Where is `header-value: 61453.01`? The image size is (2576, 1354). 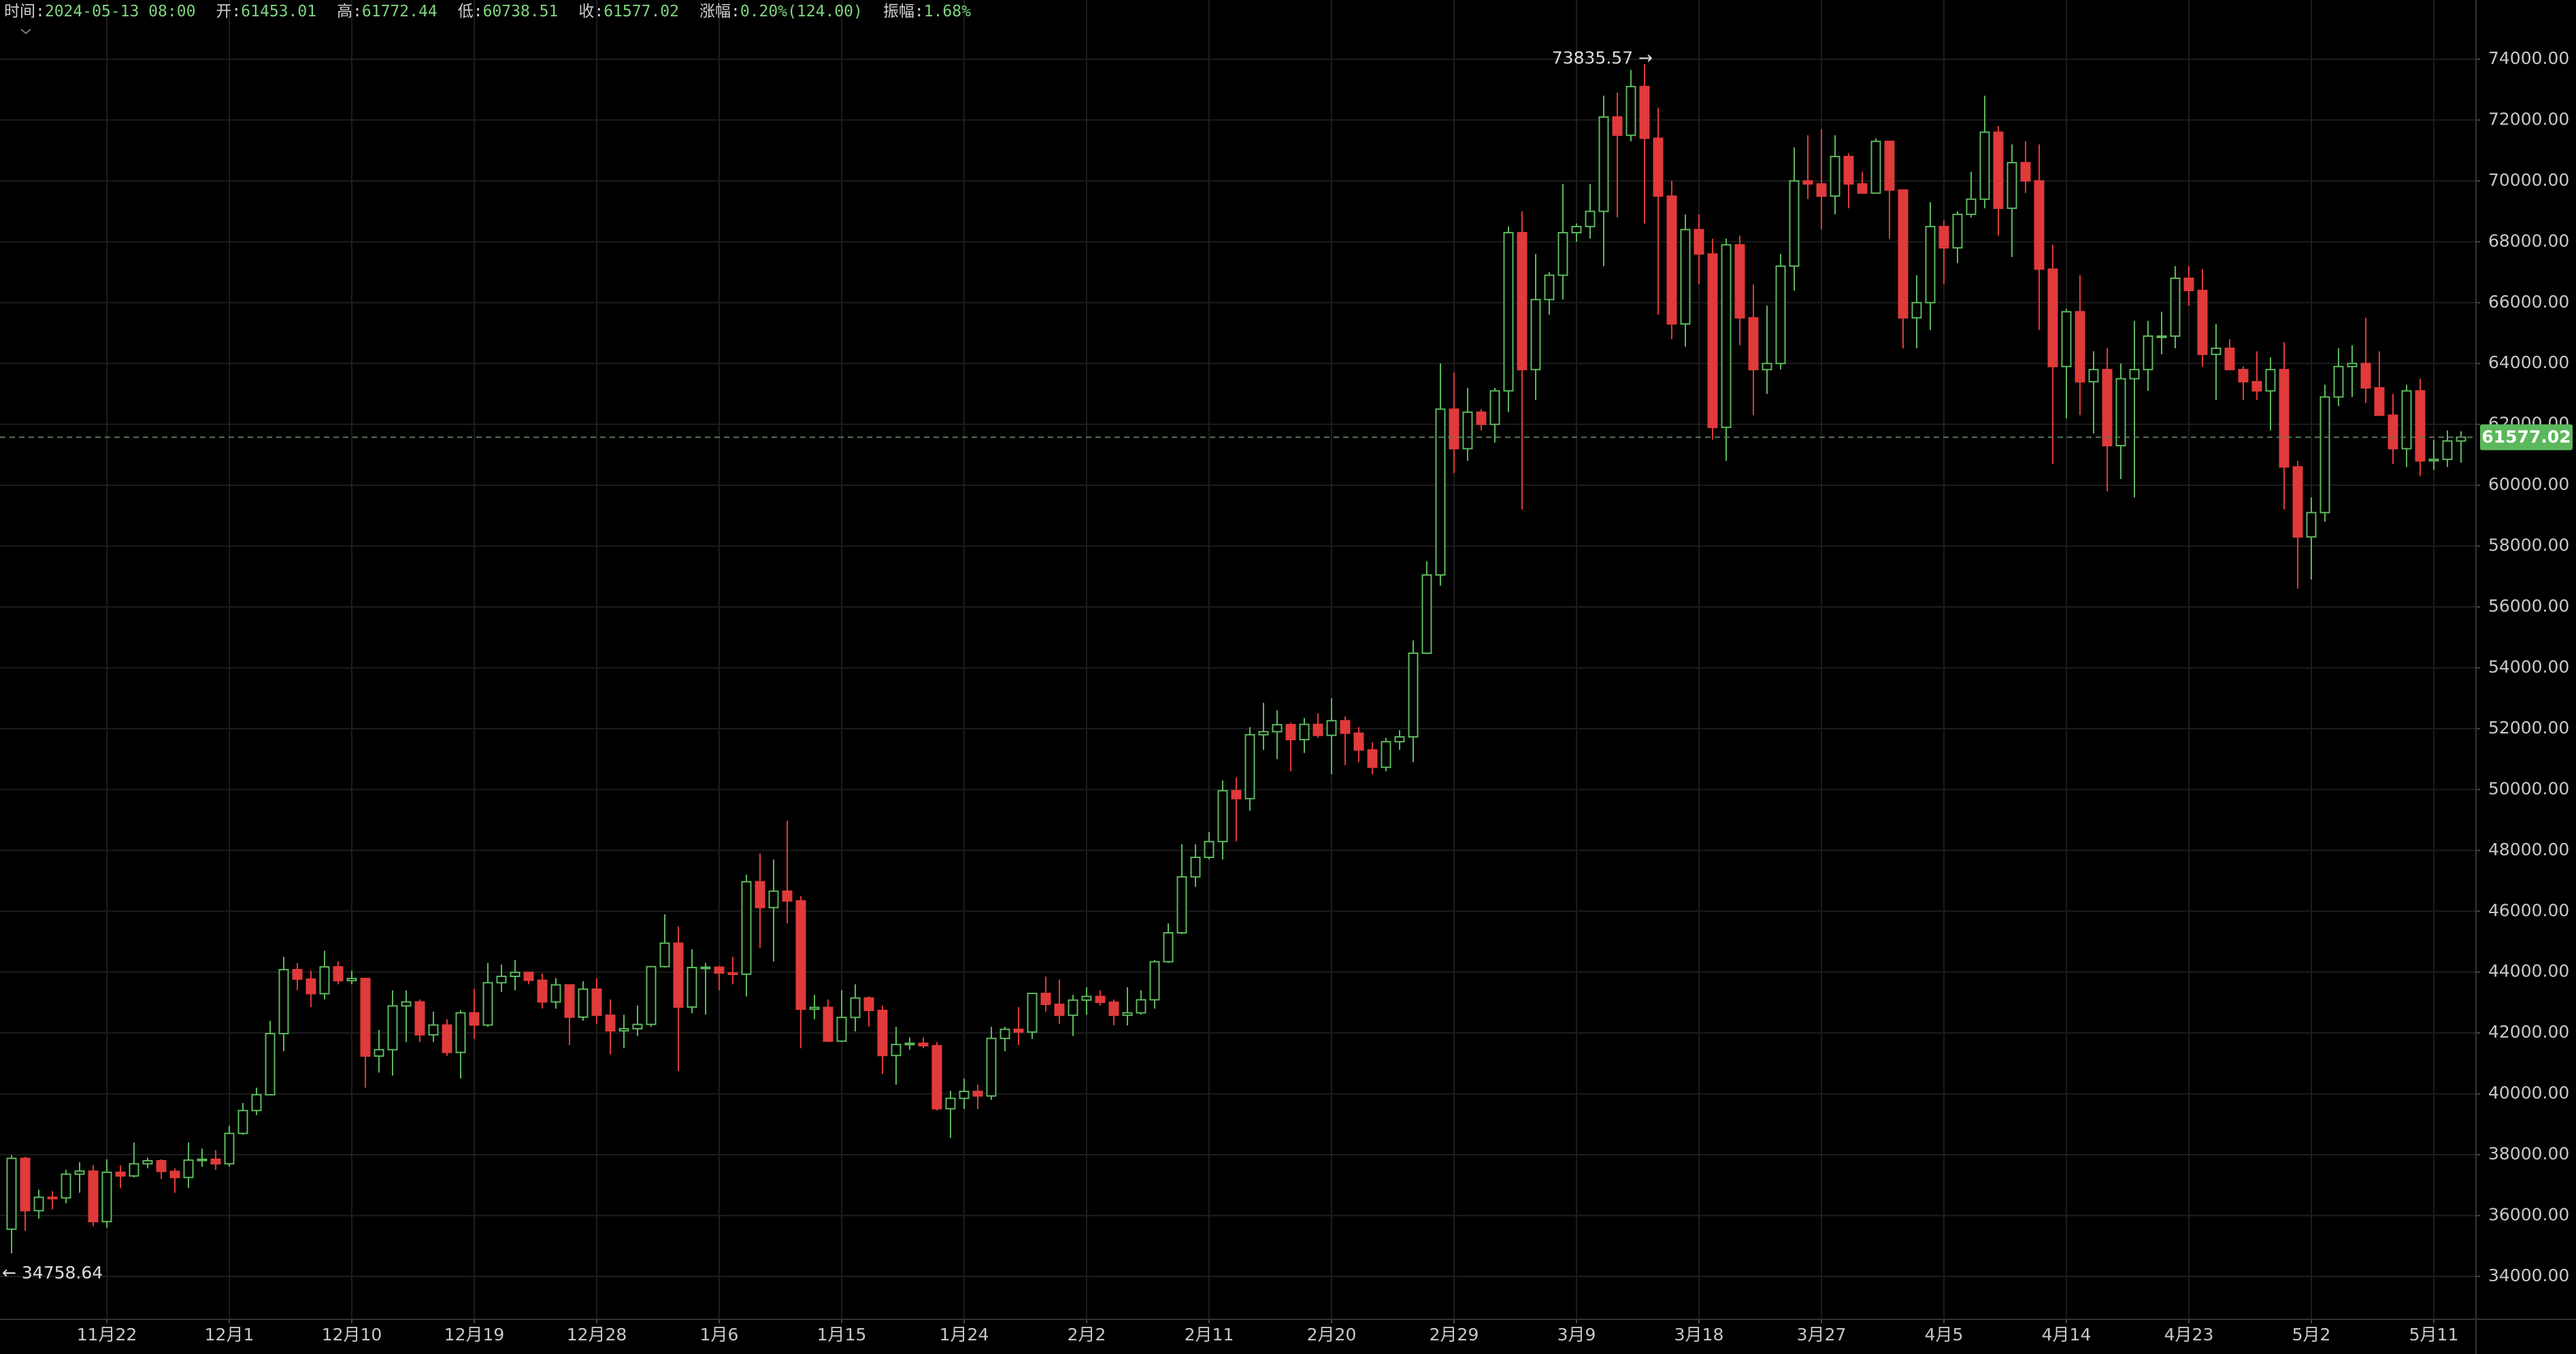 header-value: 61453.01 is located at coordinates (279, 11).